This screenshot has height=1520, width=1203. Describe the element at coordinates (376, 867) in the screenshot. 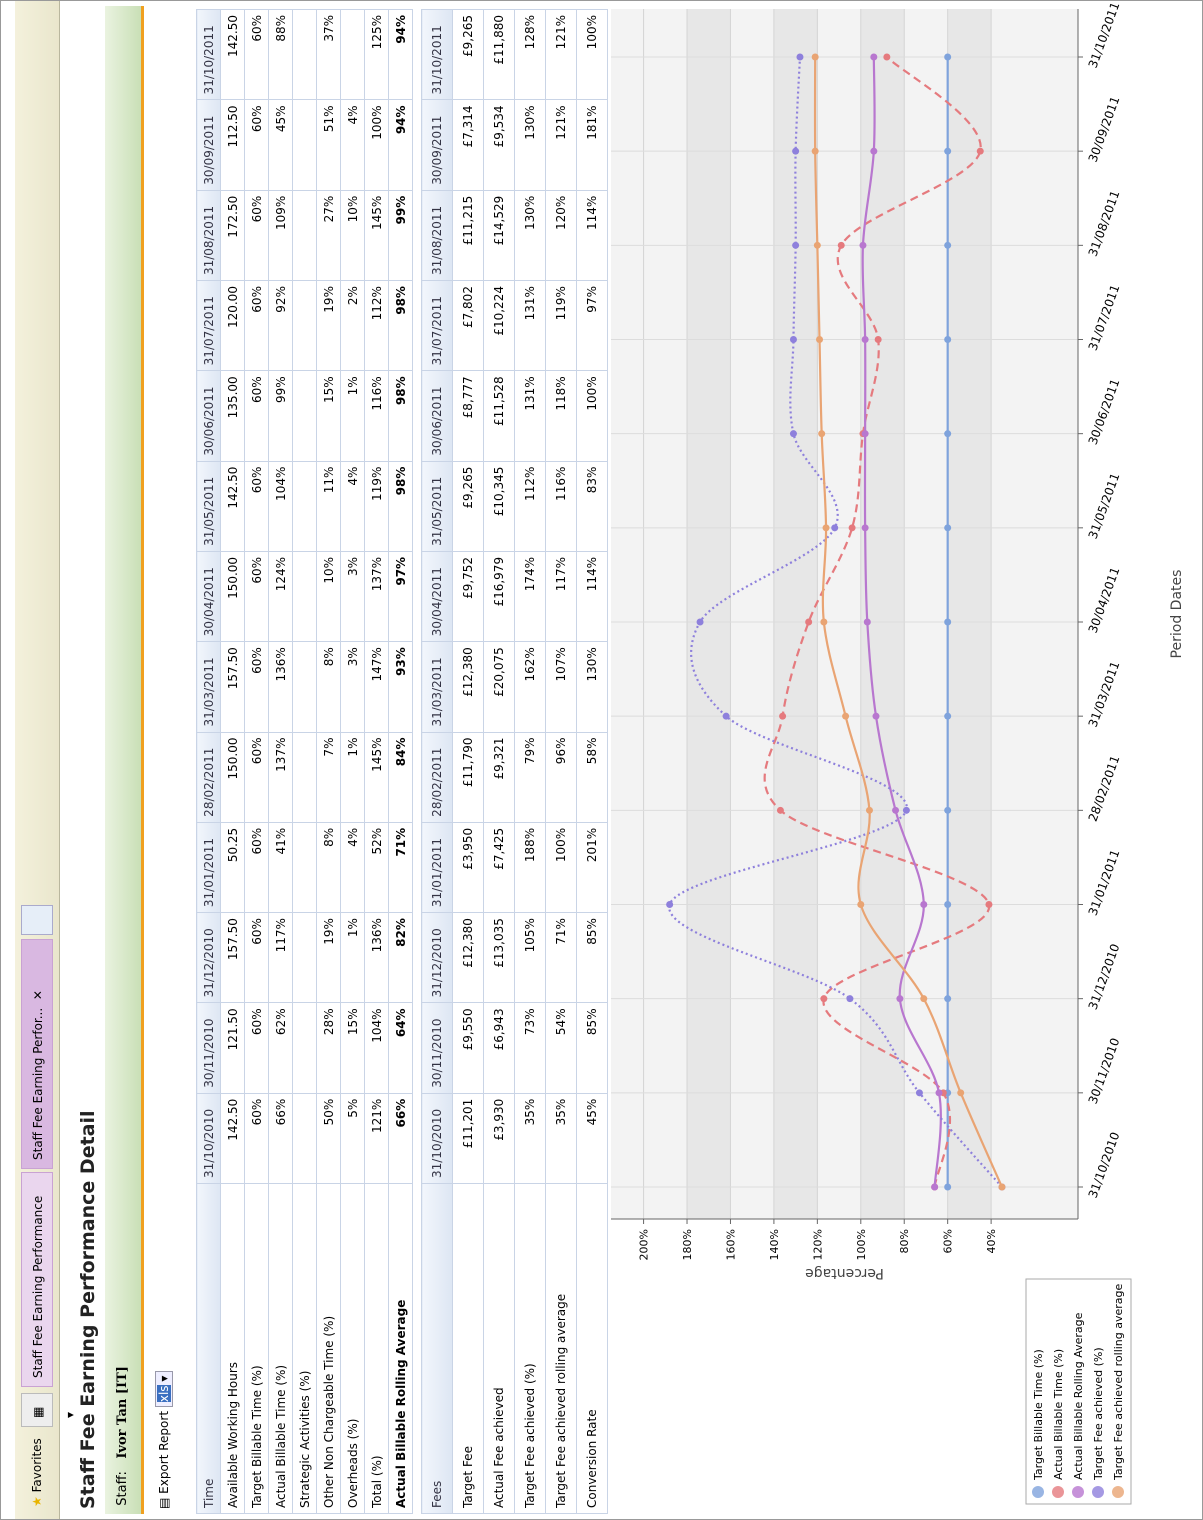

I see `cell: 52%` at that location.